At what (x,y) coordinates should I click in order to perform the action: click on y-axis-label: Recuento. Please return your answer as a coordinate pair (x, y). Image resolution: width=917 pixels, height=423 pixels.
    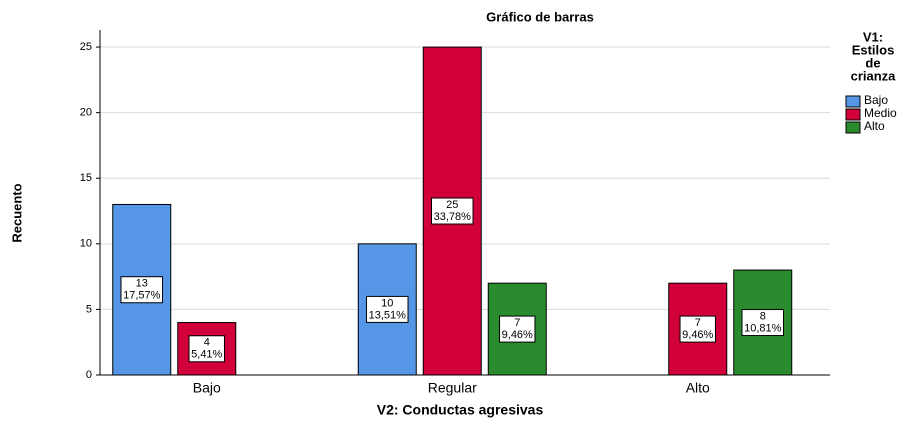
    Looking at the image, I should click on (16, 212).